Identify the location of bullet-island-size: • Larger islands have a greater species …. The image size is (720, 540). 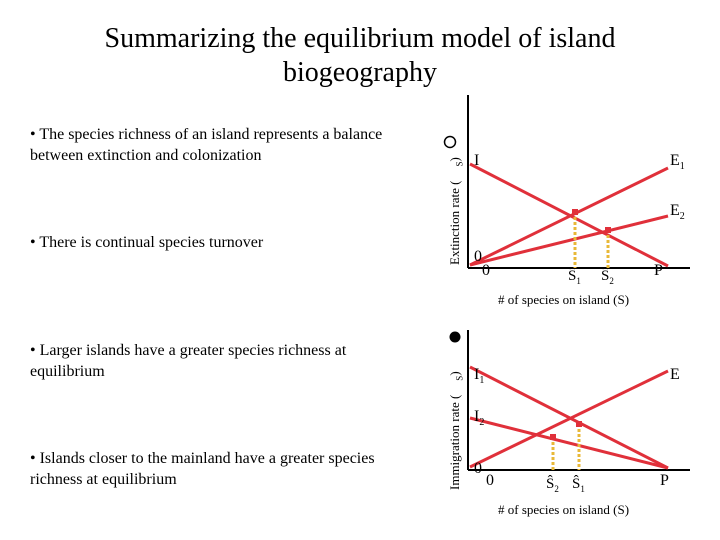
(188, 361).